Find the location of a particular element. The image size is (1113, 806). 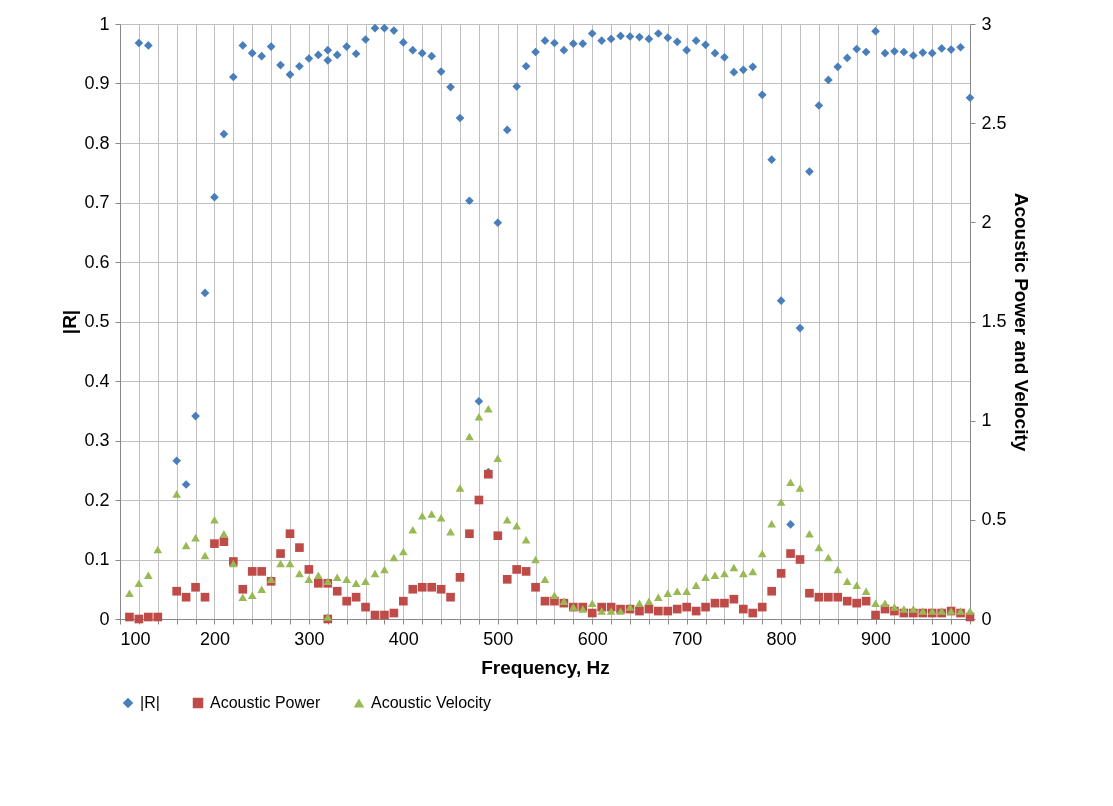

y-tick-label: 0.5 is located at coordinates (97, 321).